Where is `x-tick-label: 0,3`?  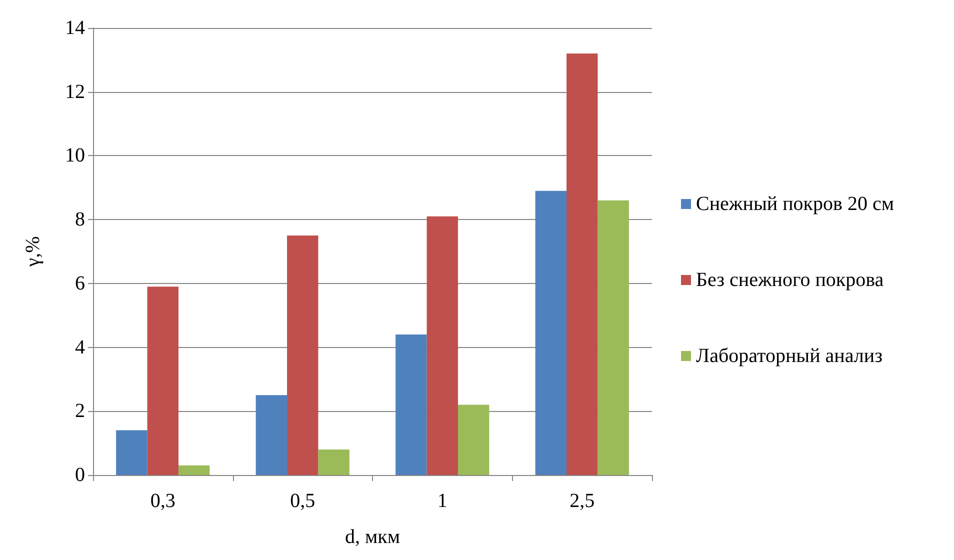 x-tick-label: 0,3 is located at coordinates (163, 501).